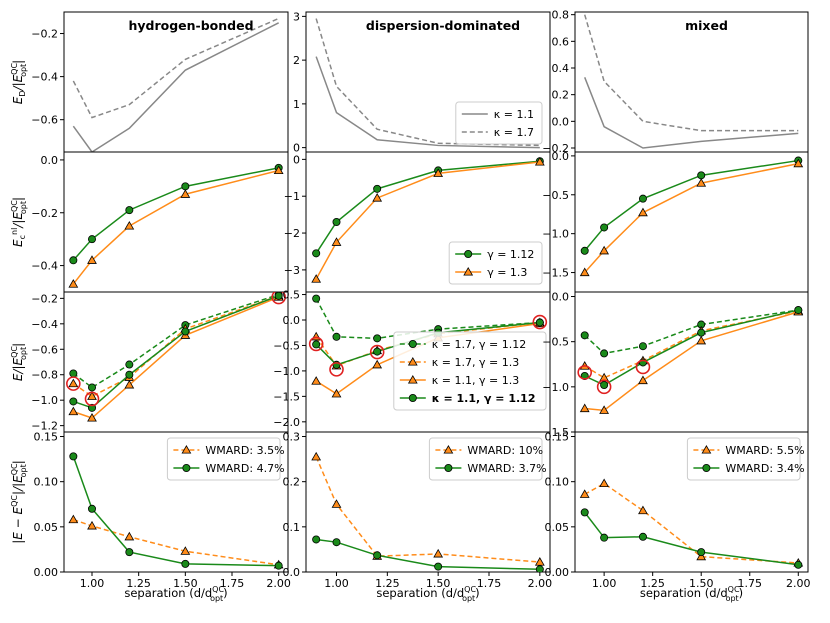 This screenshot has height=623, width=830. I want to click on plot-area, so click(428, 511).